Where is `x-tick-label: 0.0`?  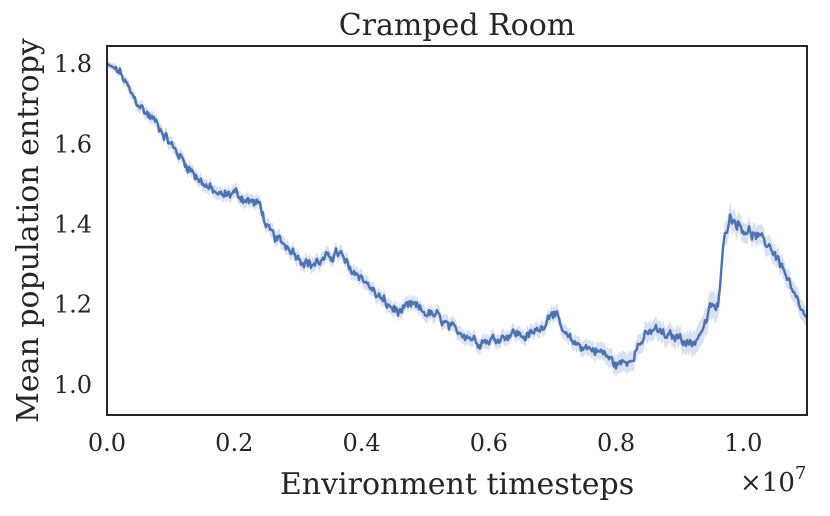
x-tick-label: 0.0 is located at coordinates (107, 443).